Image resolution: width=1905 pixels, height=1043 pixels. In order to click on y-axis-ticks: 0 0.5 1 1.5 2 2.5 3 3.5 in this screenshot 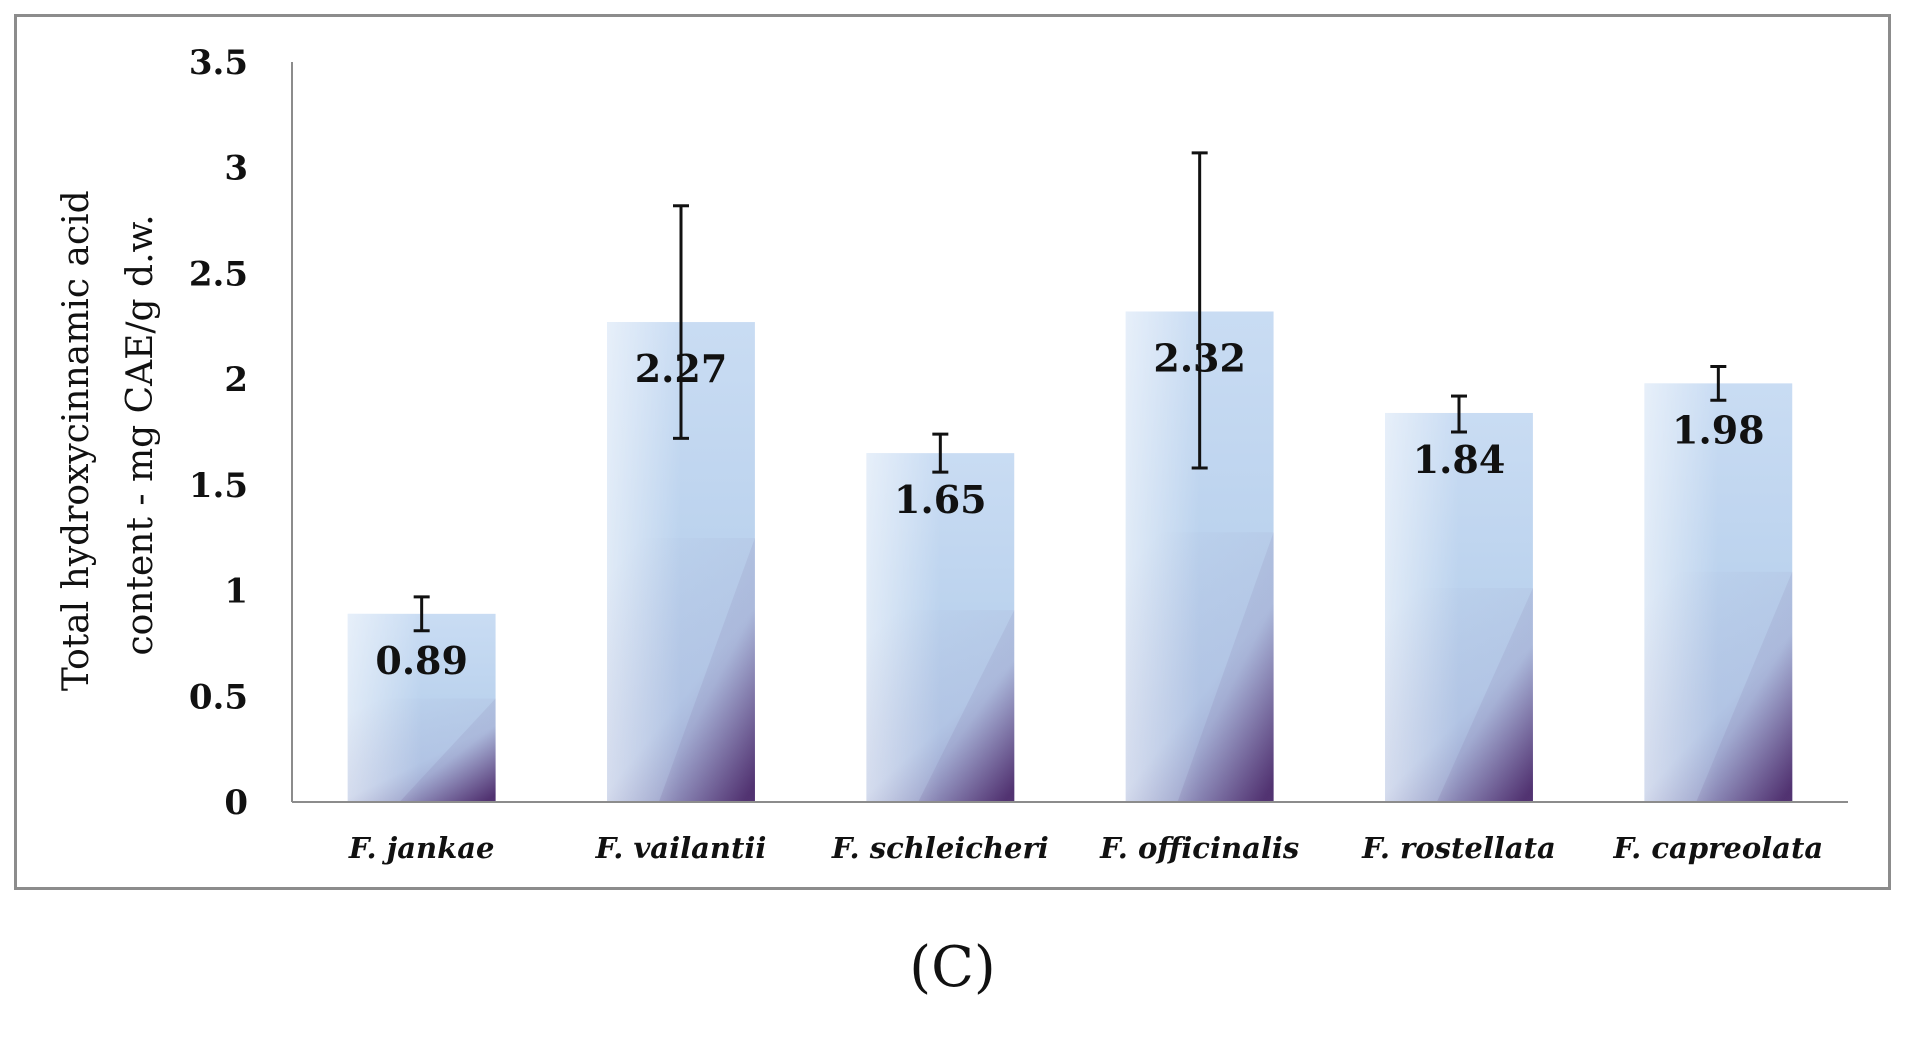, I will do `click(218, 433)`.